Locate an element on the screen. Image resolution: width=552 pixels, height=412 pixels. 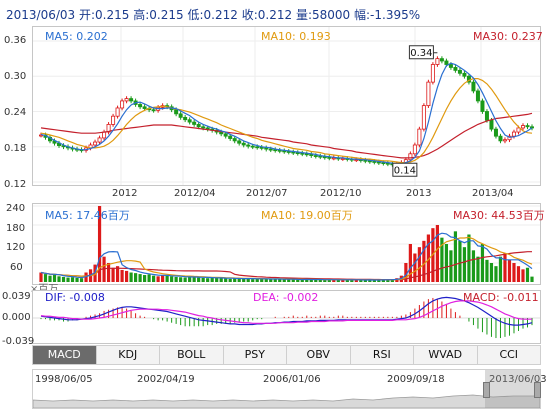
macd-value-label: MACD: -0.011 is located at coordinates (501, 297).